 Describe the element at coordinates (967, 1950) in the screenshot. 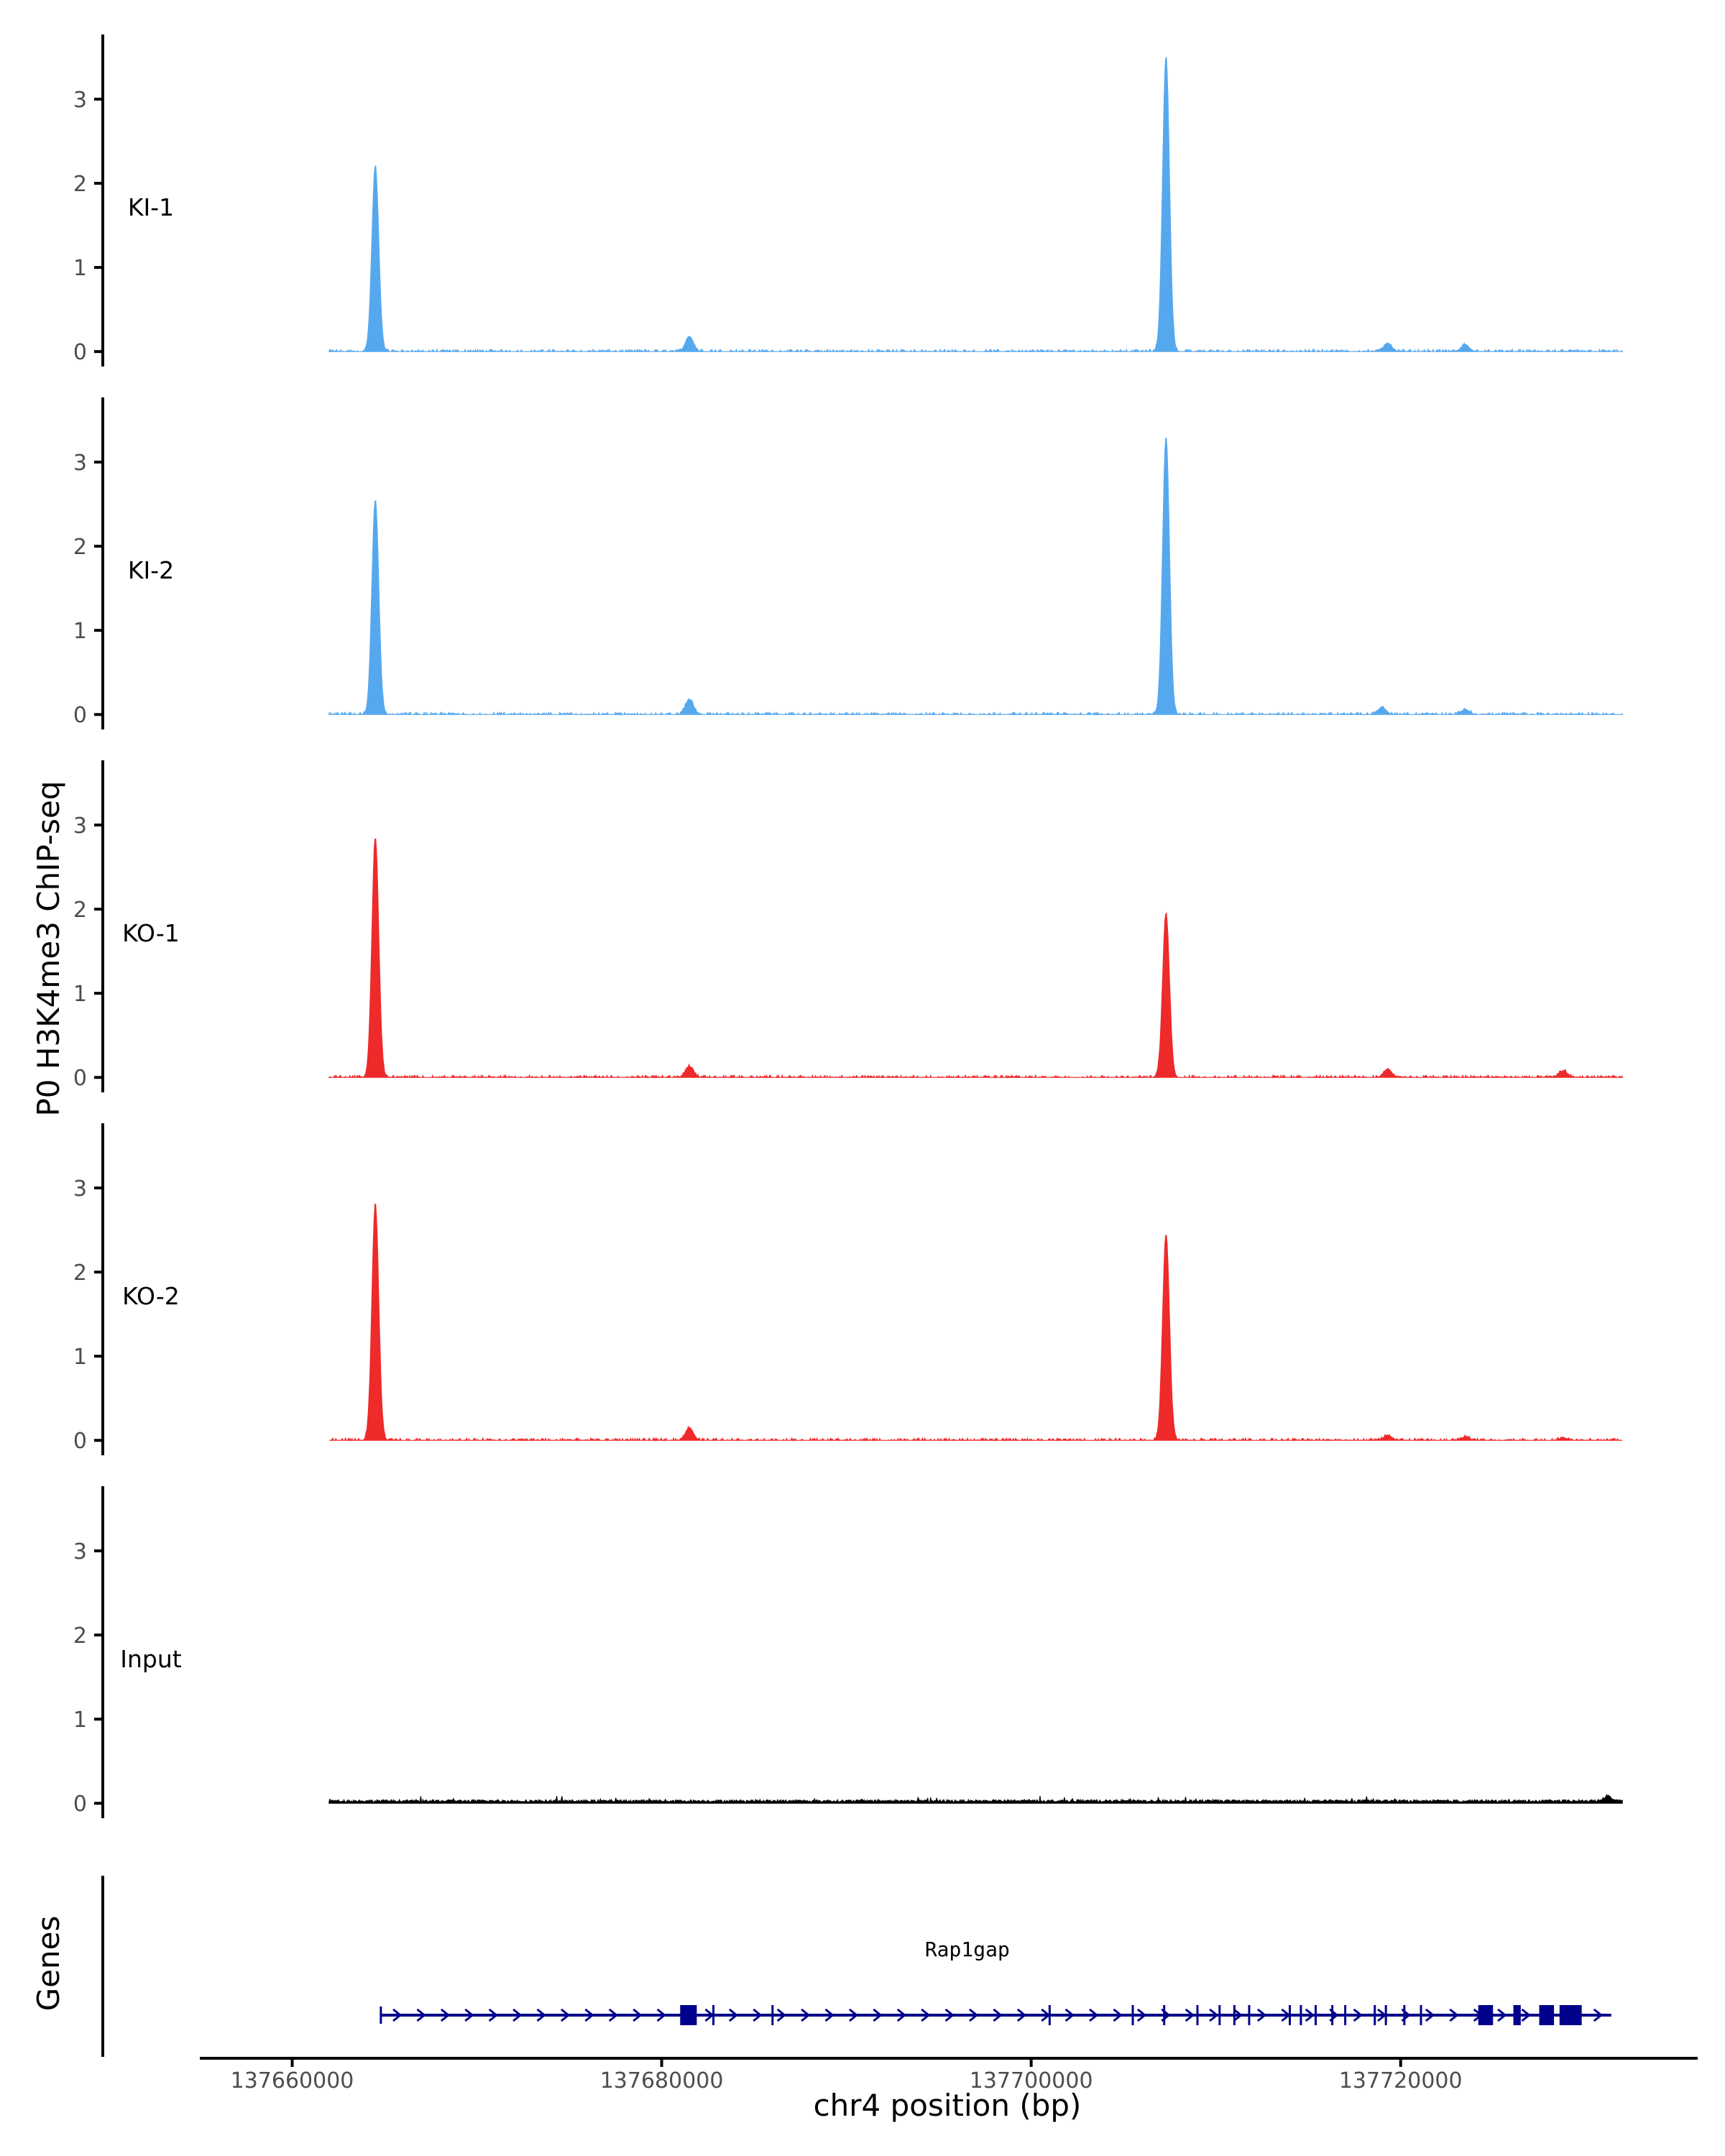

I see `gene-name-label: Rap1gap` at that location.